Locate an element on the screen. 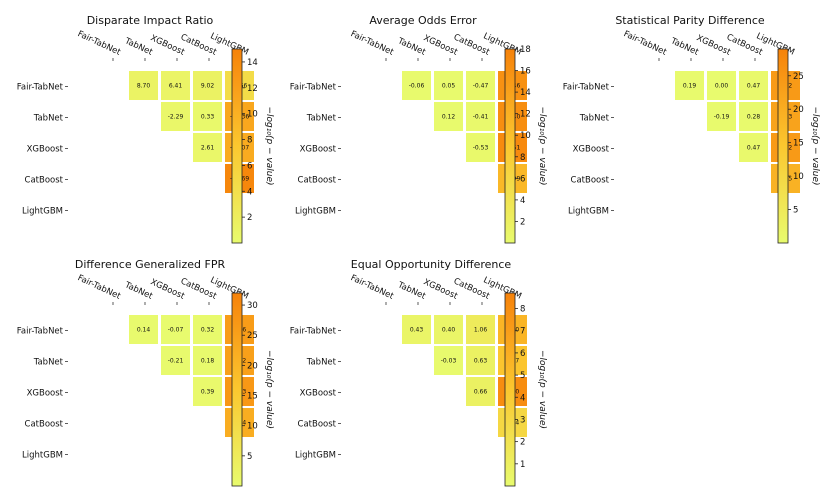 The image size is (830, 497). cell-value: -0.47 is located at coordinates (481, 86).